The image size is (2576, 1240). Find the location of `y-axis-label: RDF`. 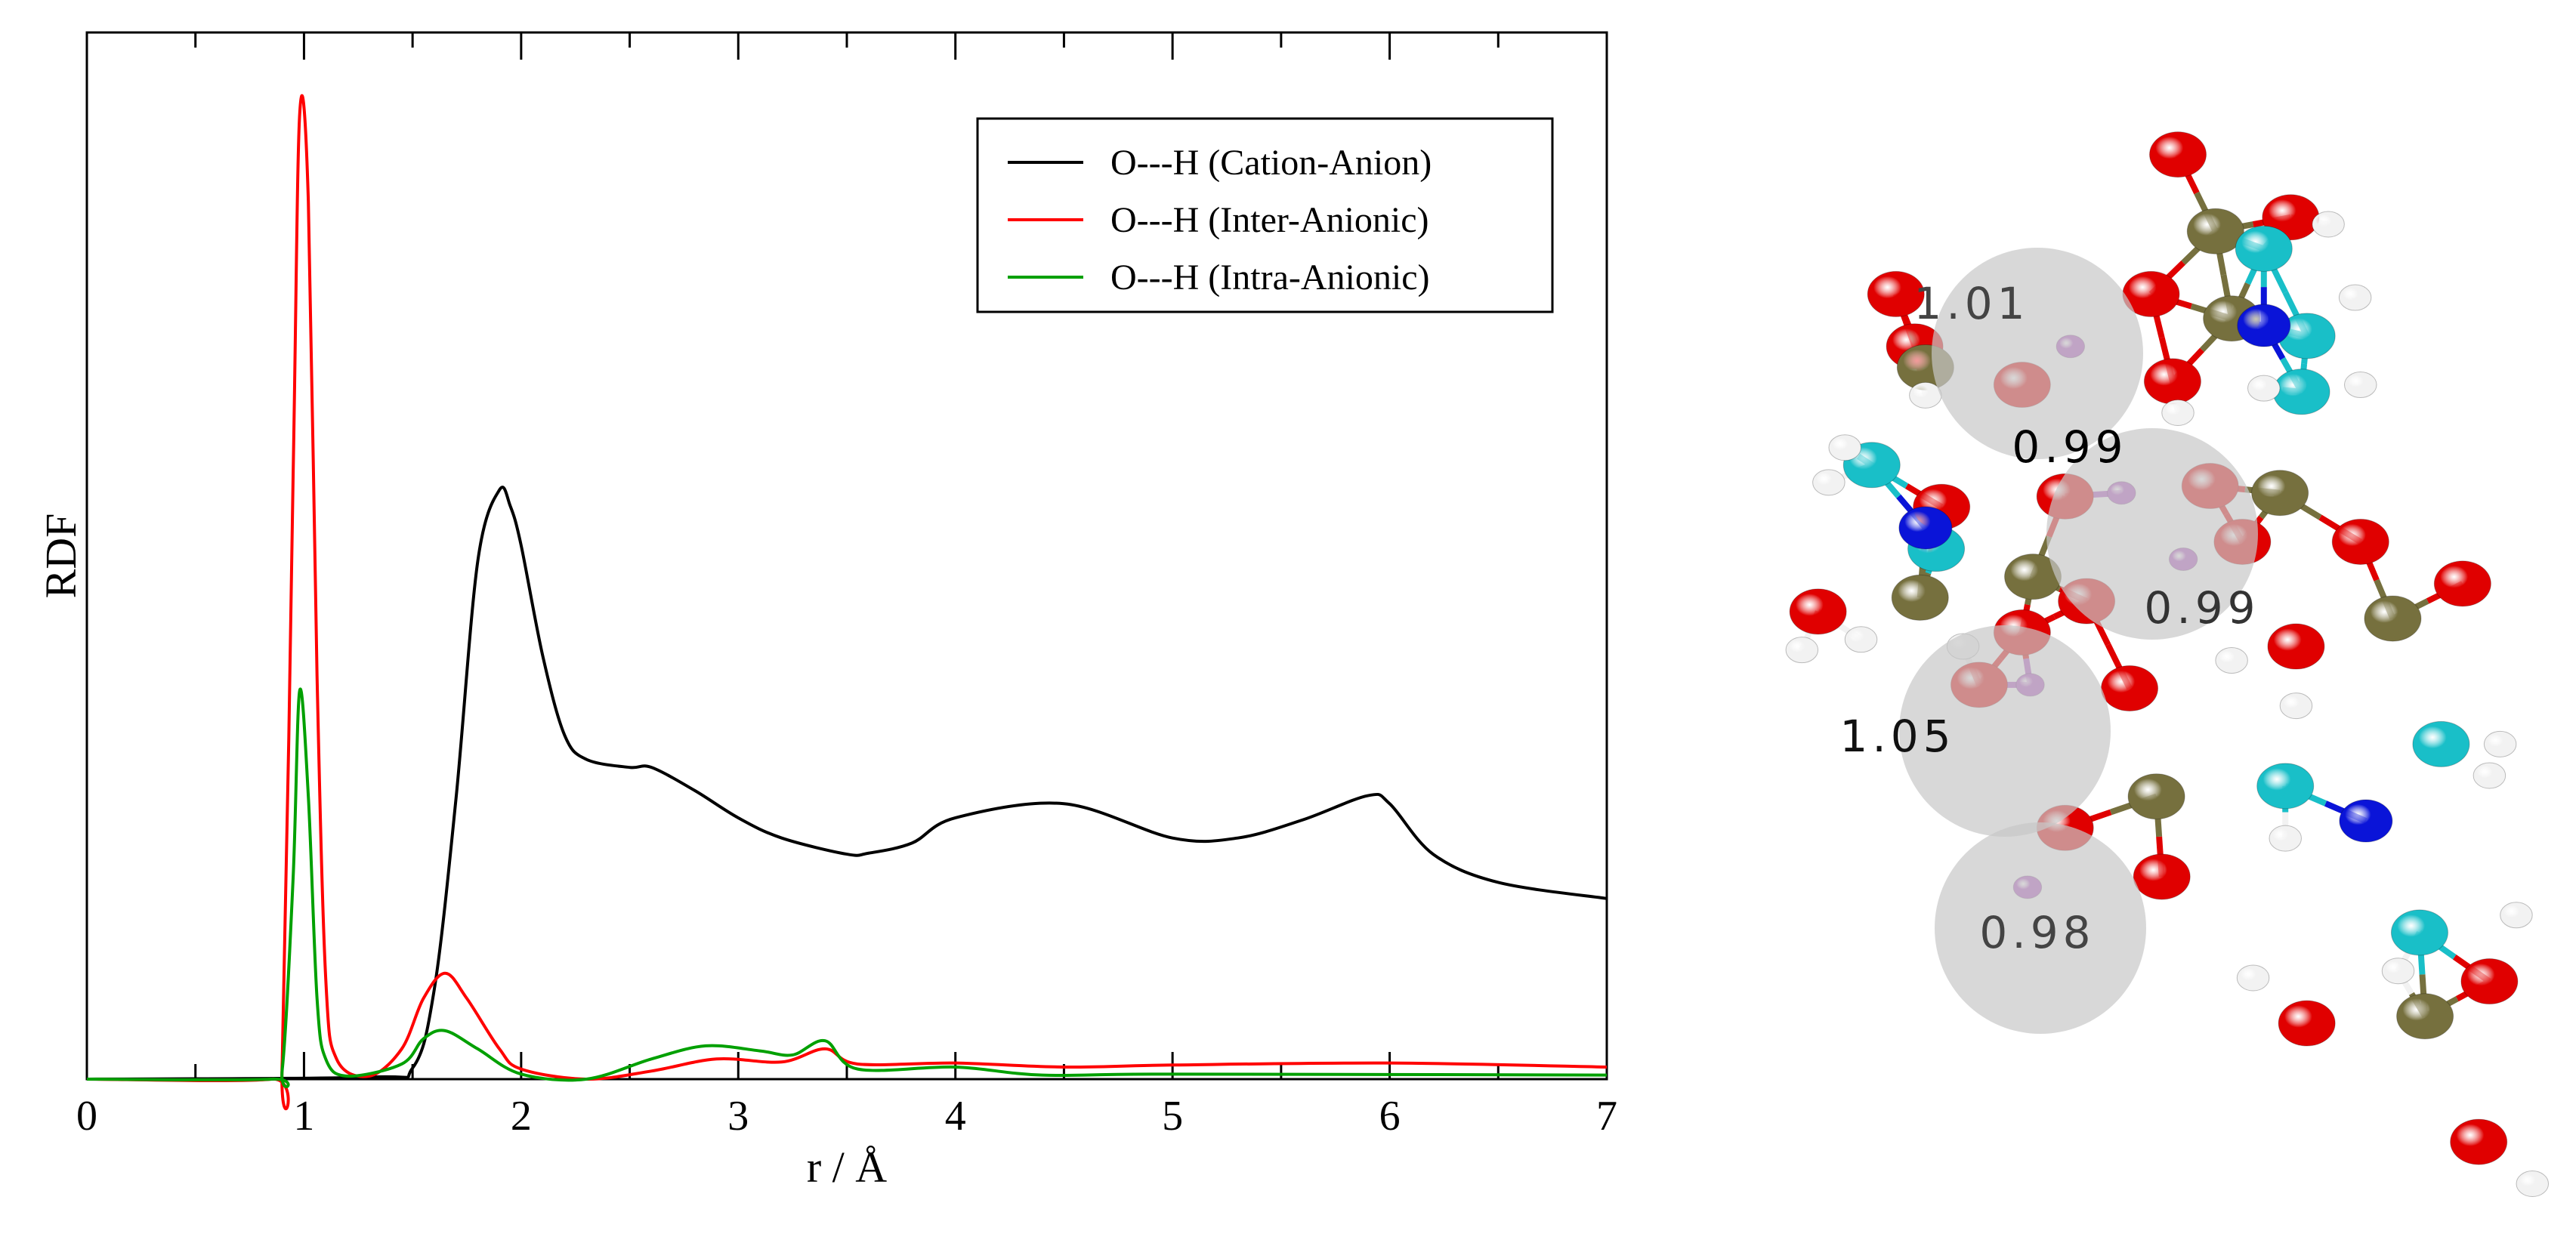

y-axis-label: RDF is located at coordinates (60, 556).